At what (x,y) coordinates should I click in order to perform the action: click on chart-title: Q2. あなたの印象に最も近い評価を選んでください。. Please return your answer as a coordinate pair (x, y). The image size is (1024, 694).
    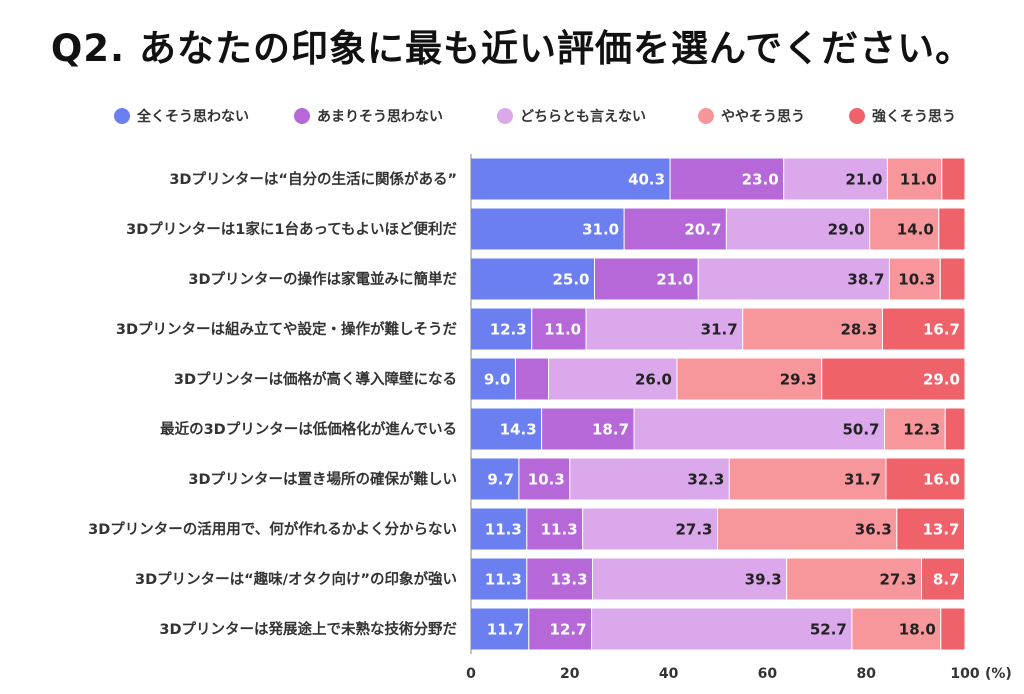
    Looking at the image, I should click on (512, 48).